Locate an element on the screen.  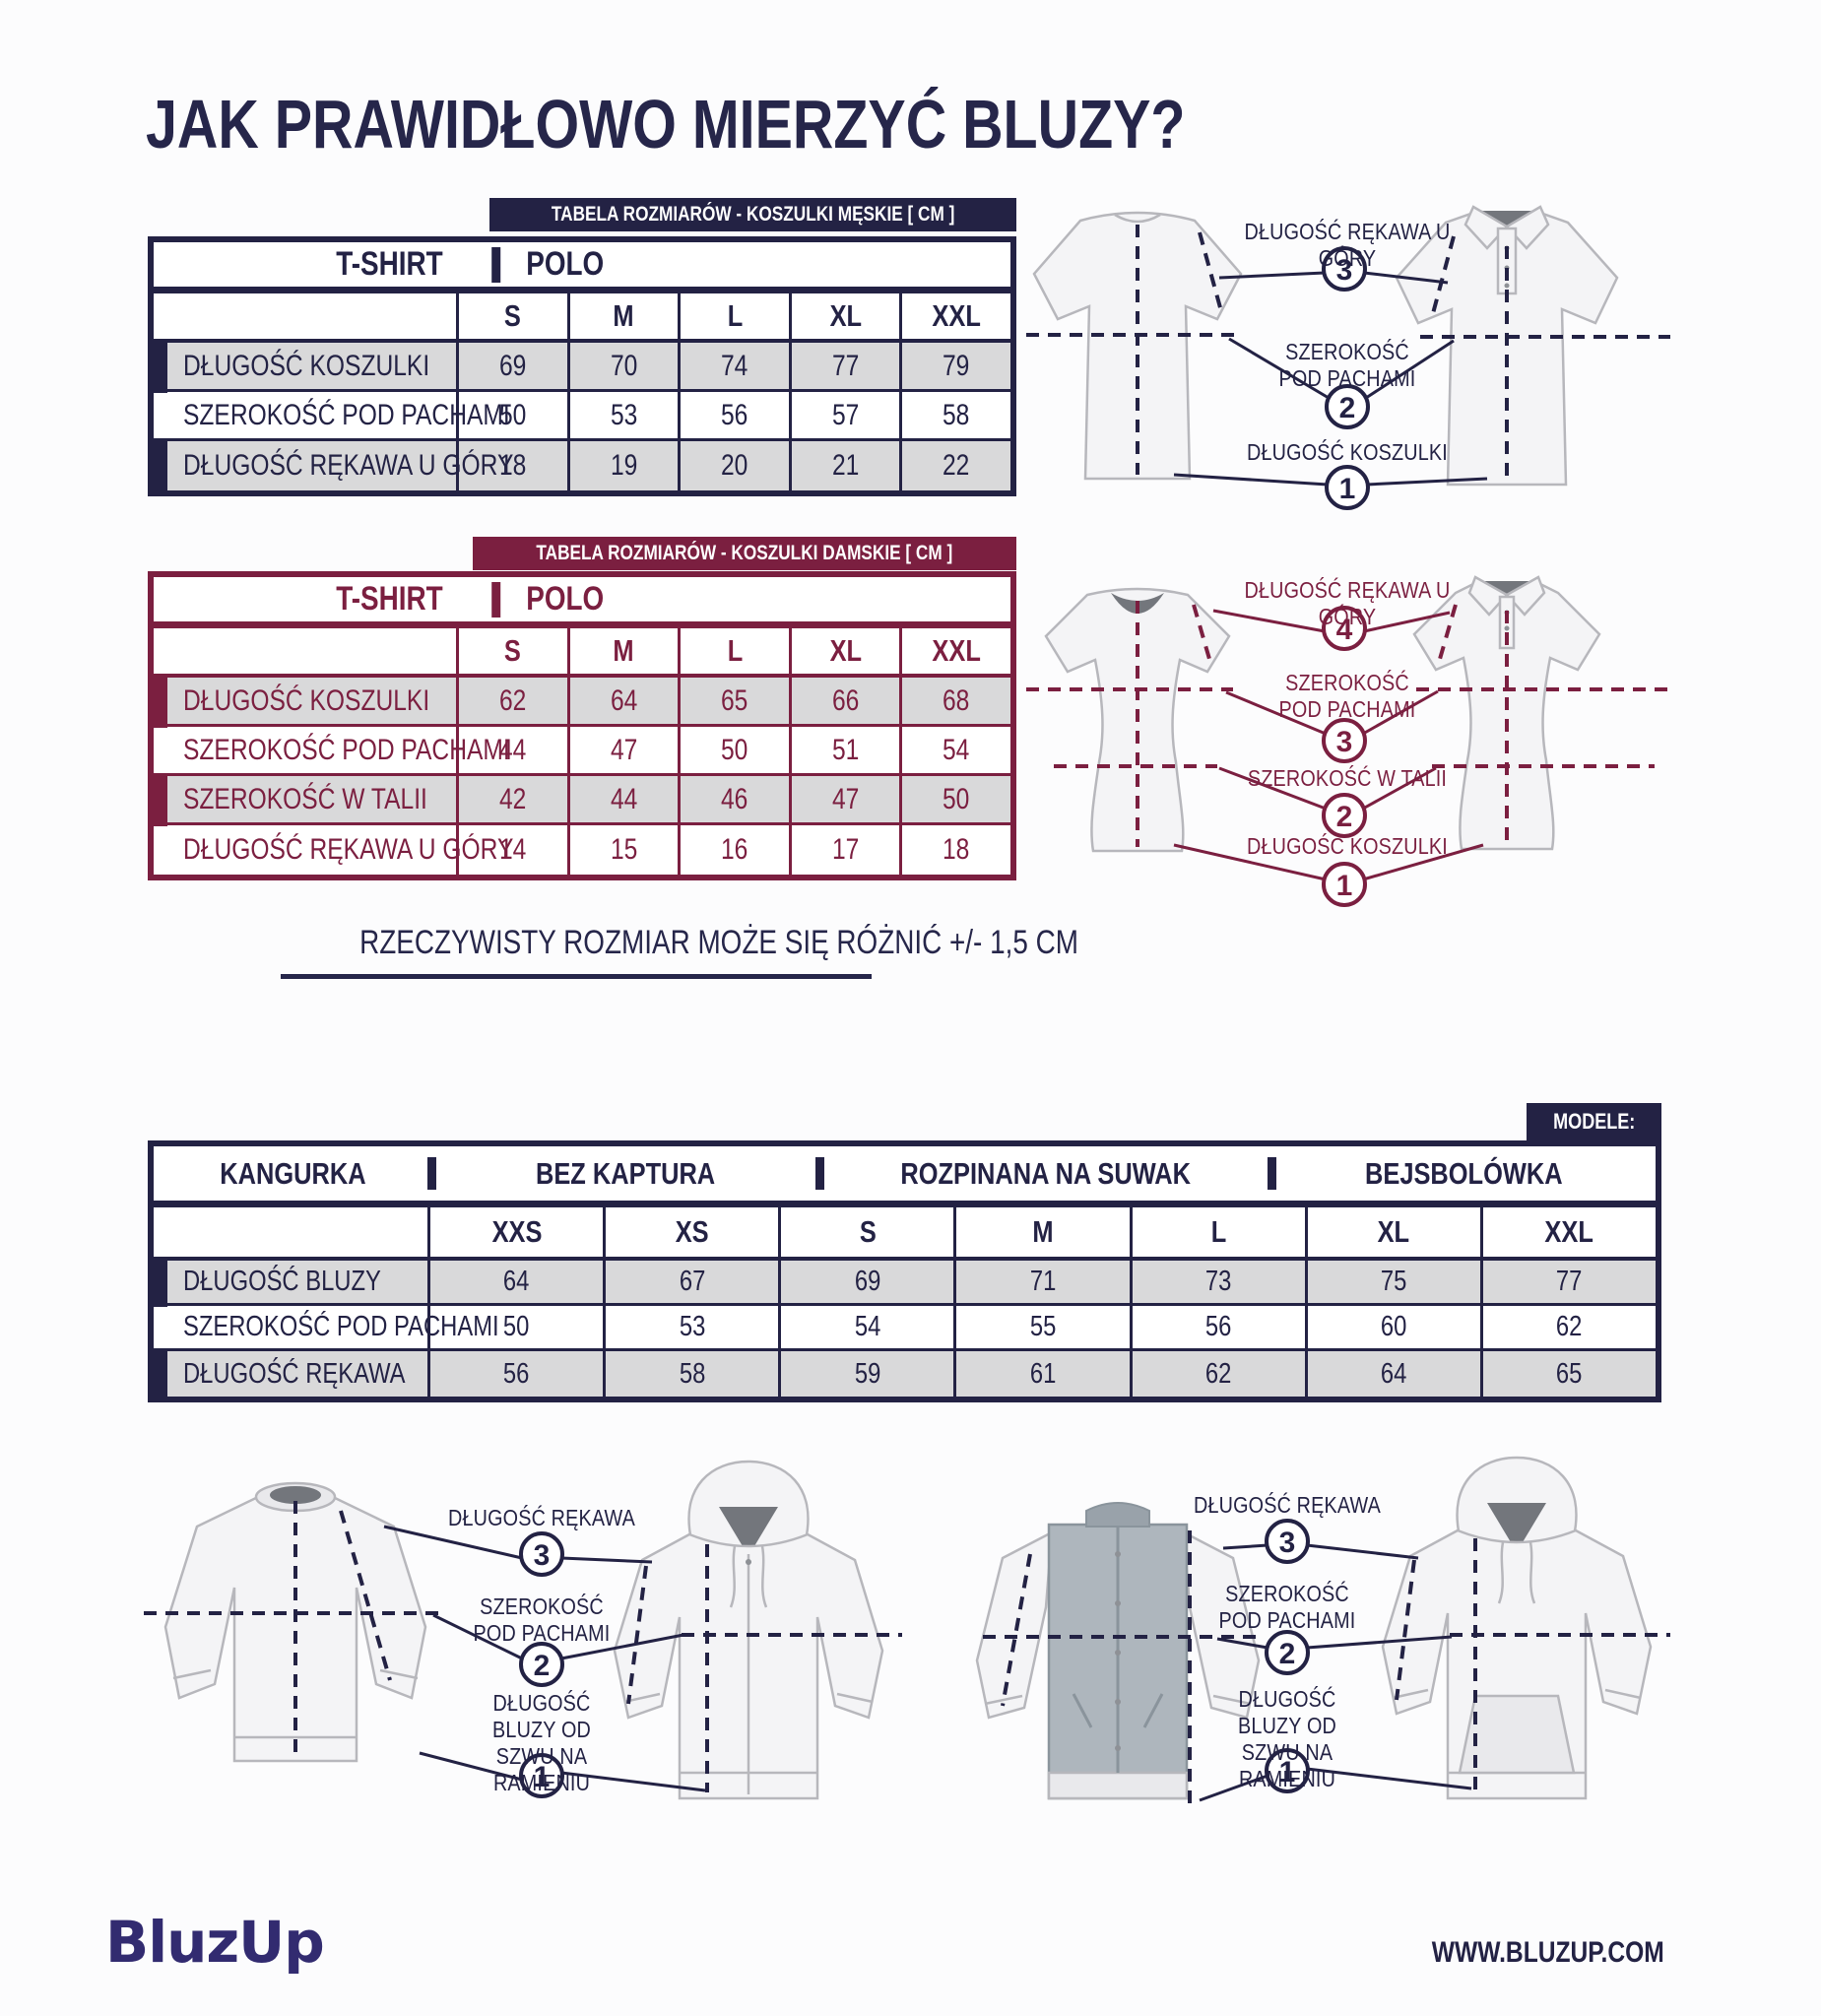
cell: 15 is located at coordinates (622, 850).